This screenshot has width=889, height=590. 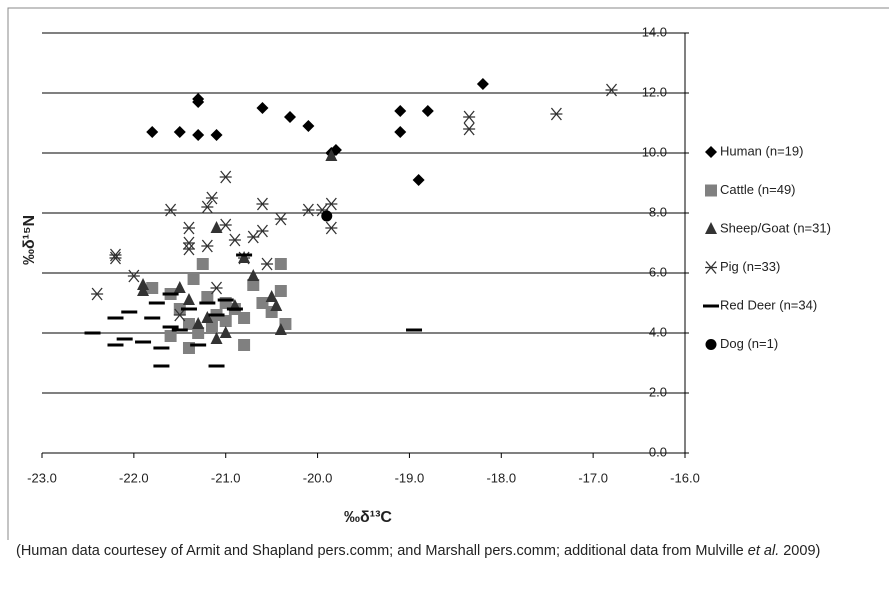 What do you see at coordinates (29, 240) in the screenshot?
I see `y-axis-title: ‰δ¹⁵N` at bounding box center [29, 240].